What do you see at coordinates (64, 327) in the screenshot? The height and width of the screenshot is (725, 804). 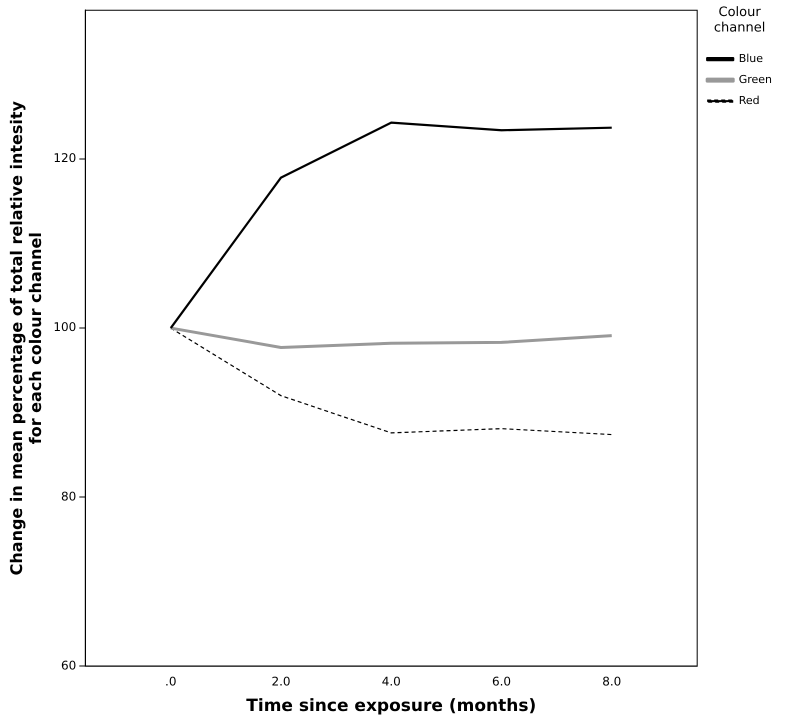 I see `y-tick-label: 100` at bounding box center [64, 327].